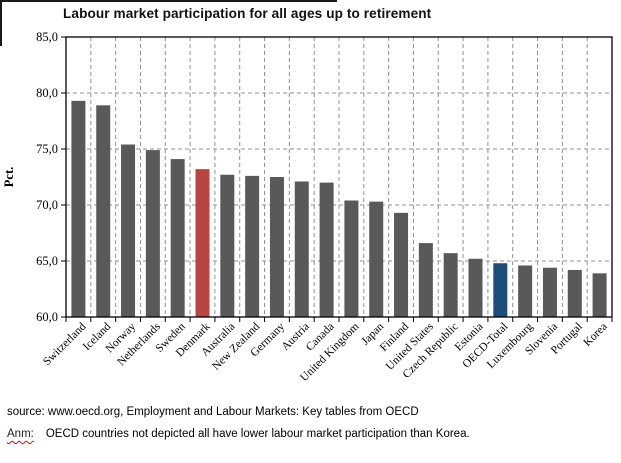  Describe the element at coordinates (47, 261) in the screenshot. I see `y-axis-label: 65,0` at that location.